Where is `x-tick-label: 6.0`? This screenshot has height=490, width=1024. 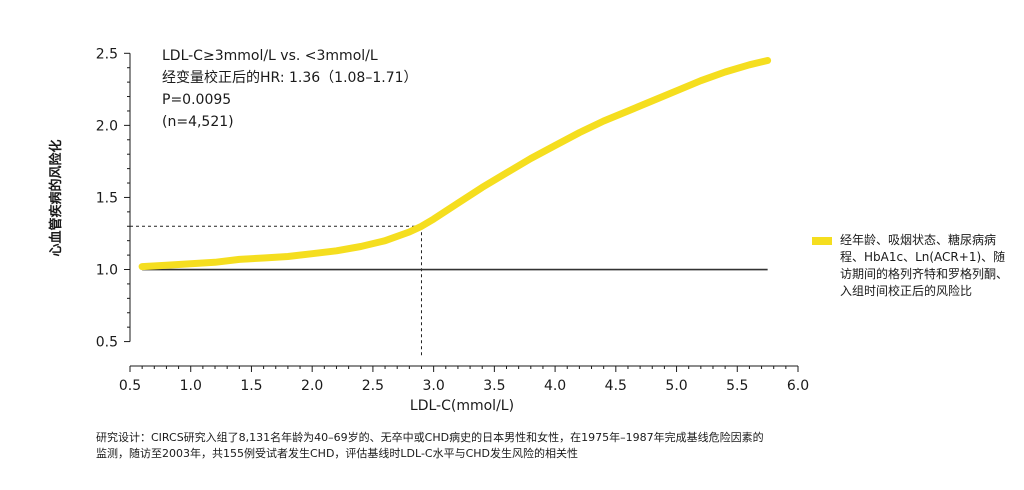 x-tick-label: 6.0 is located at coordinates (798, 386).